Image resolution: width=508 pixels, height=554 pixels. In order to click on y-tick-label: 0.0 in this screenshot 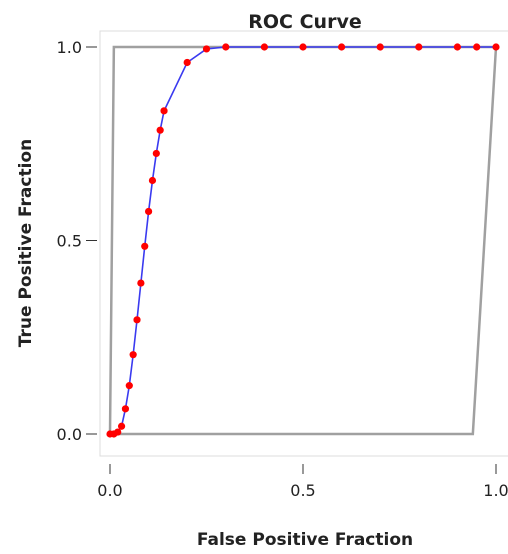, I will do `click(69, 434)`.